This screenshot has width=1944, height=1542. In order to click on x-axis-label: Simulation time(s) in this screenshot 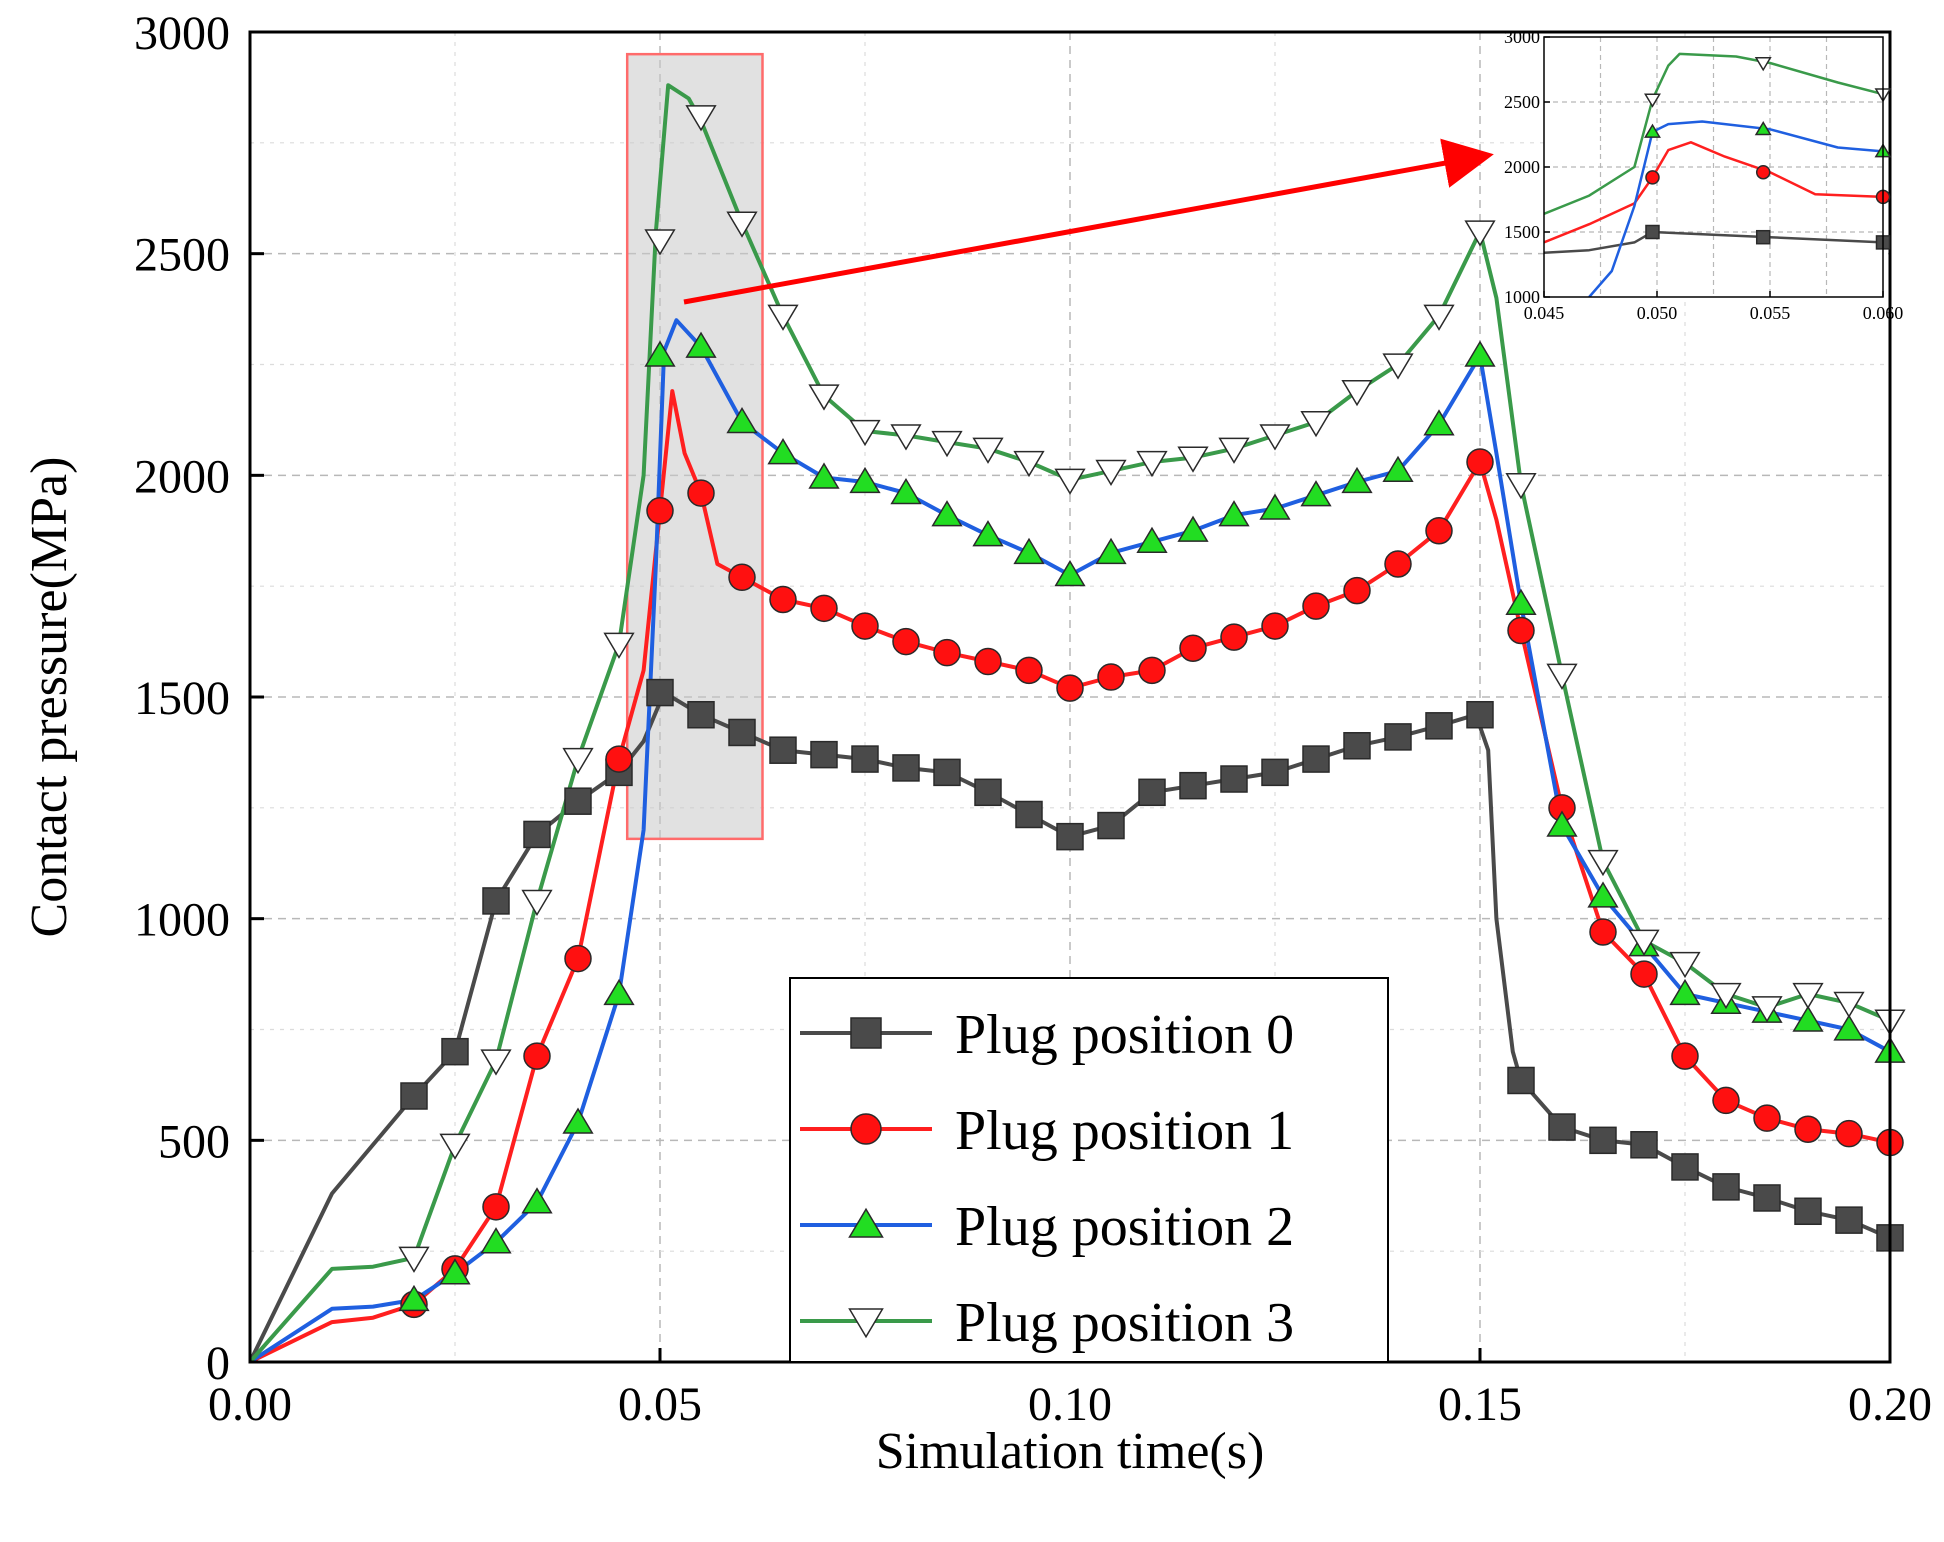, I will do `click(1070, 1451)`.